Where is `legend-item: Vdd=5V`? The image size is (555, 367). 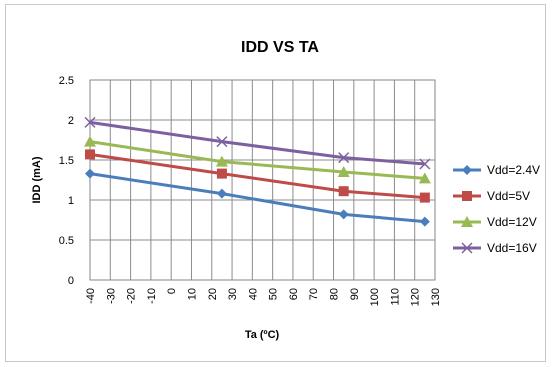 legend-item: Vdd=5V is located at coordinates (491, 196).